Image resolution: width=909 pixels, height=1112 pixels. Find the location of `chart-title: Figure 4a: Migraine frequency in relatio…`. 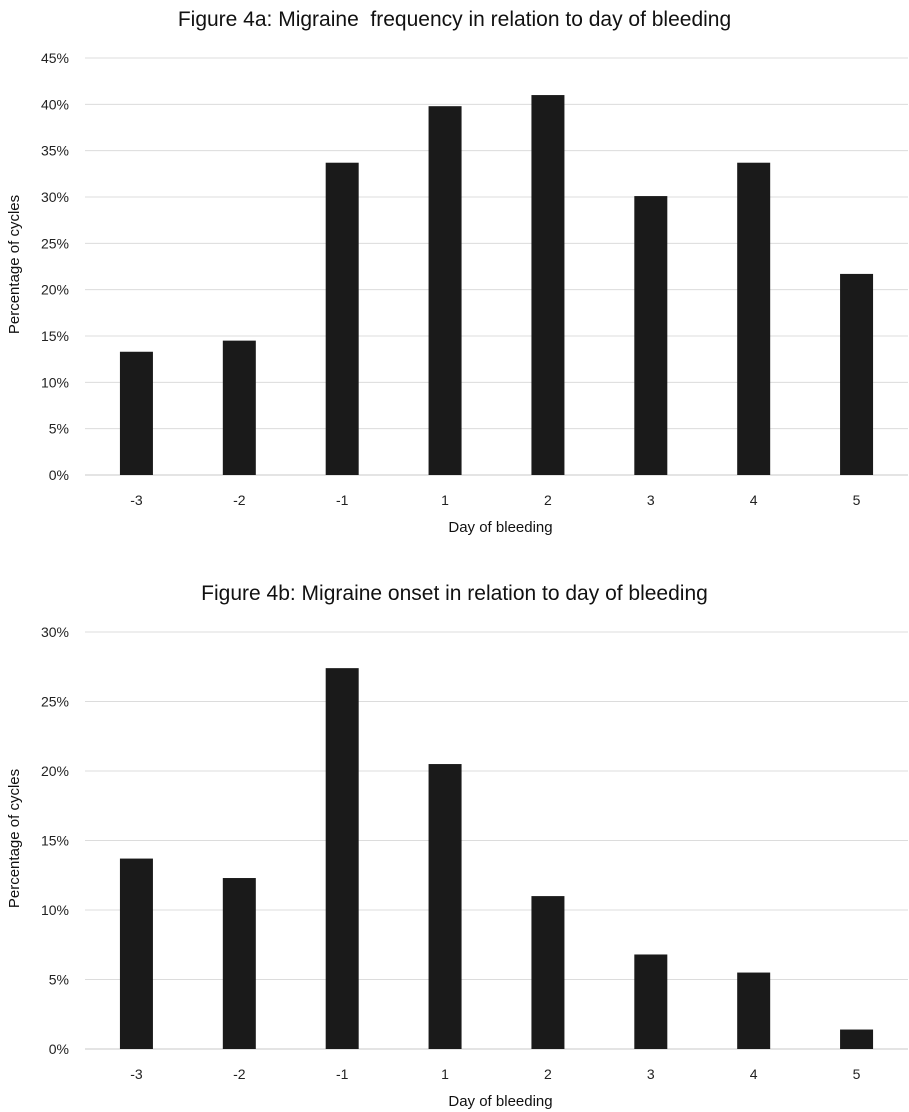

chart-title: Figure 4a: Migraine frequency in relatio… is located at coordinates (454, 19).